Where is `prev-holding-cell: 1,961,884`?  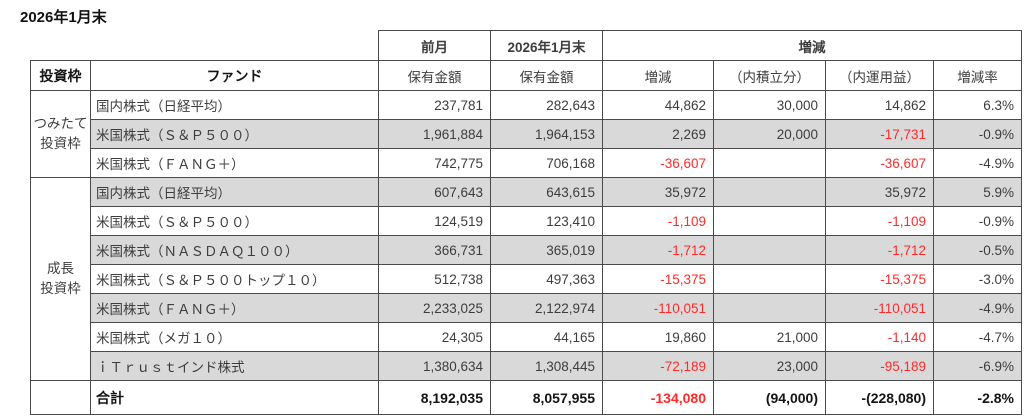
prev-holding-cell: 1,961,884 is located at coordinates (434, 134).